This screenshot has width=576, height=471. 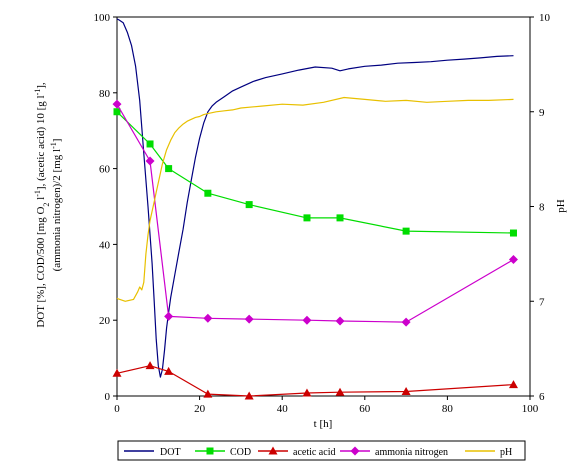 I want to click on legend-item-ammonia-nitrogen: ammonia nitrogen, so click(x=394, y=452).